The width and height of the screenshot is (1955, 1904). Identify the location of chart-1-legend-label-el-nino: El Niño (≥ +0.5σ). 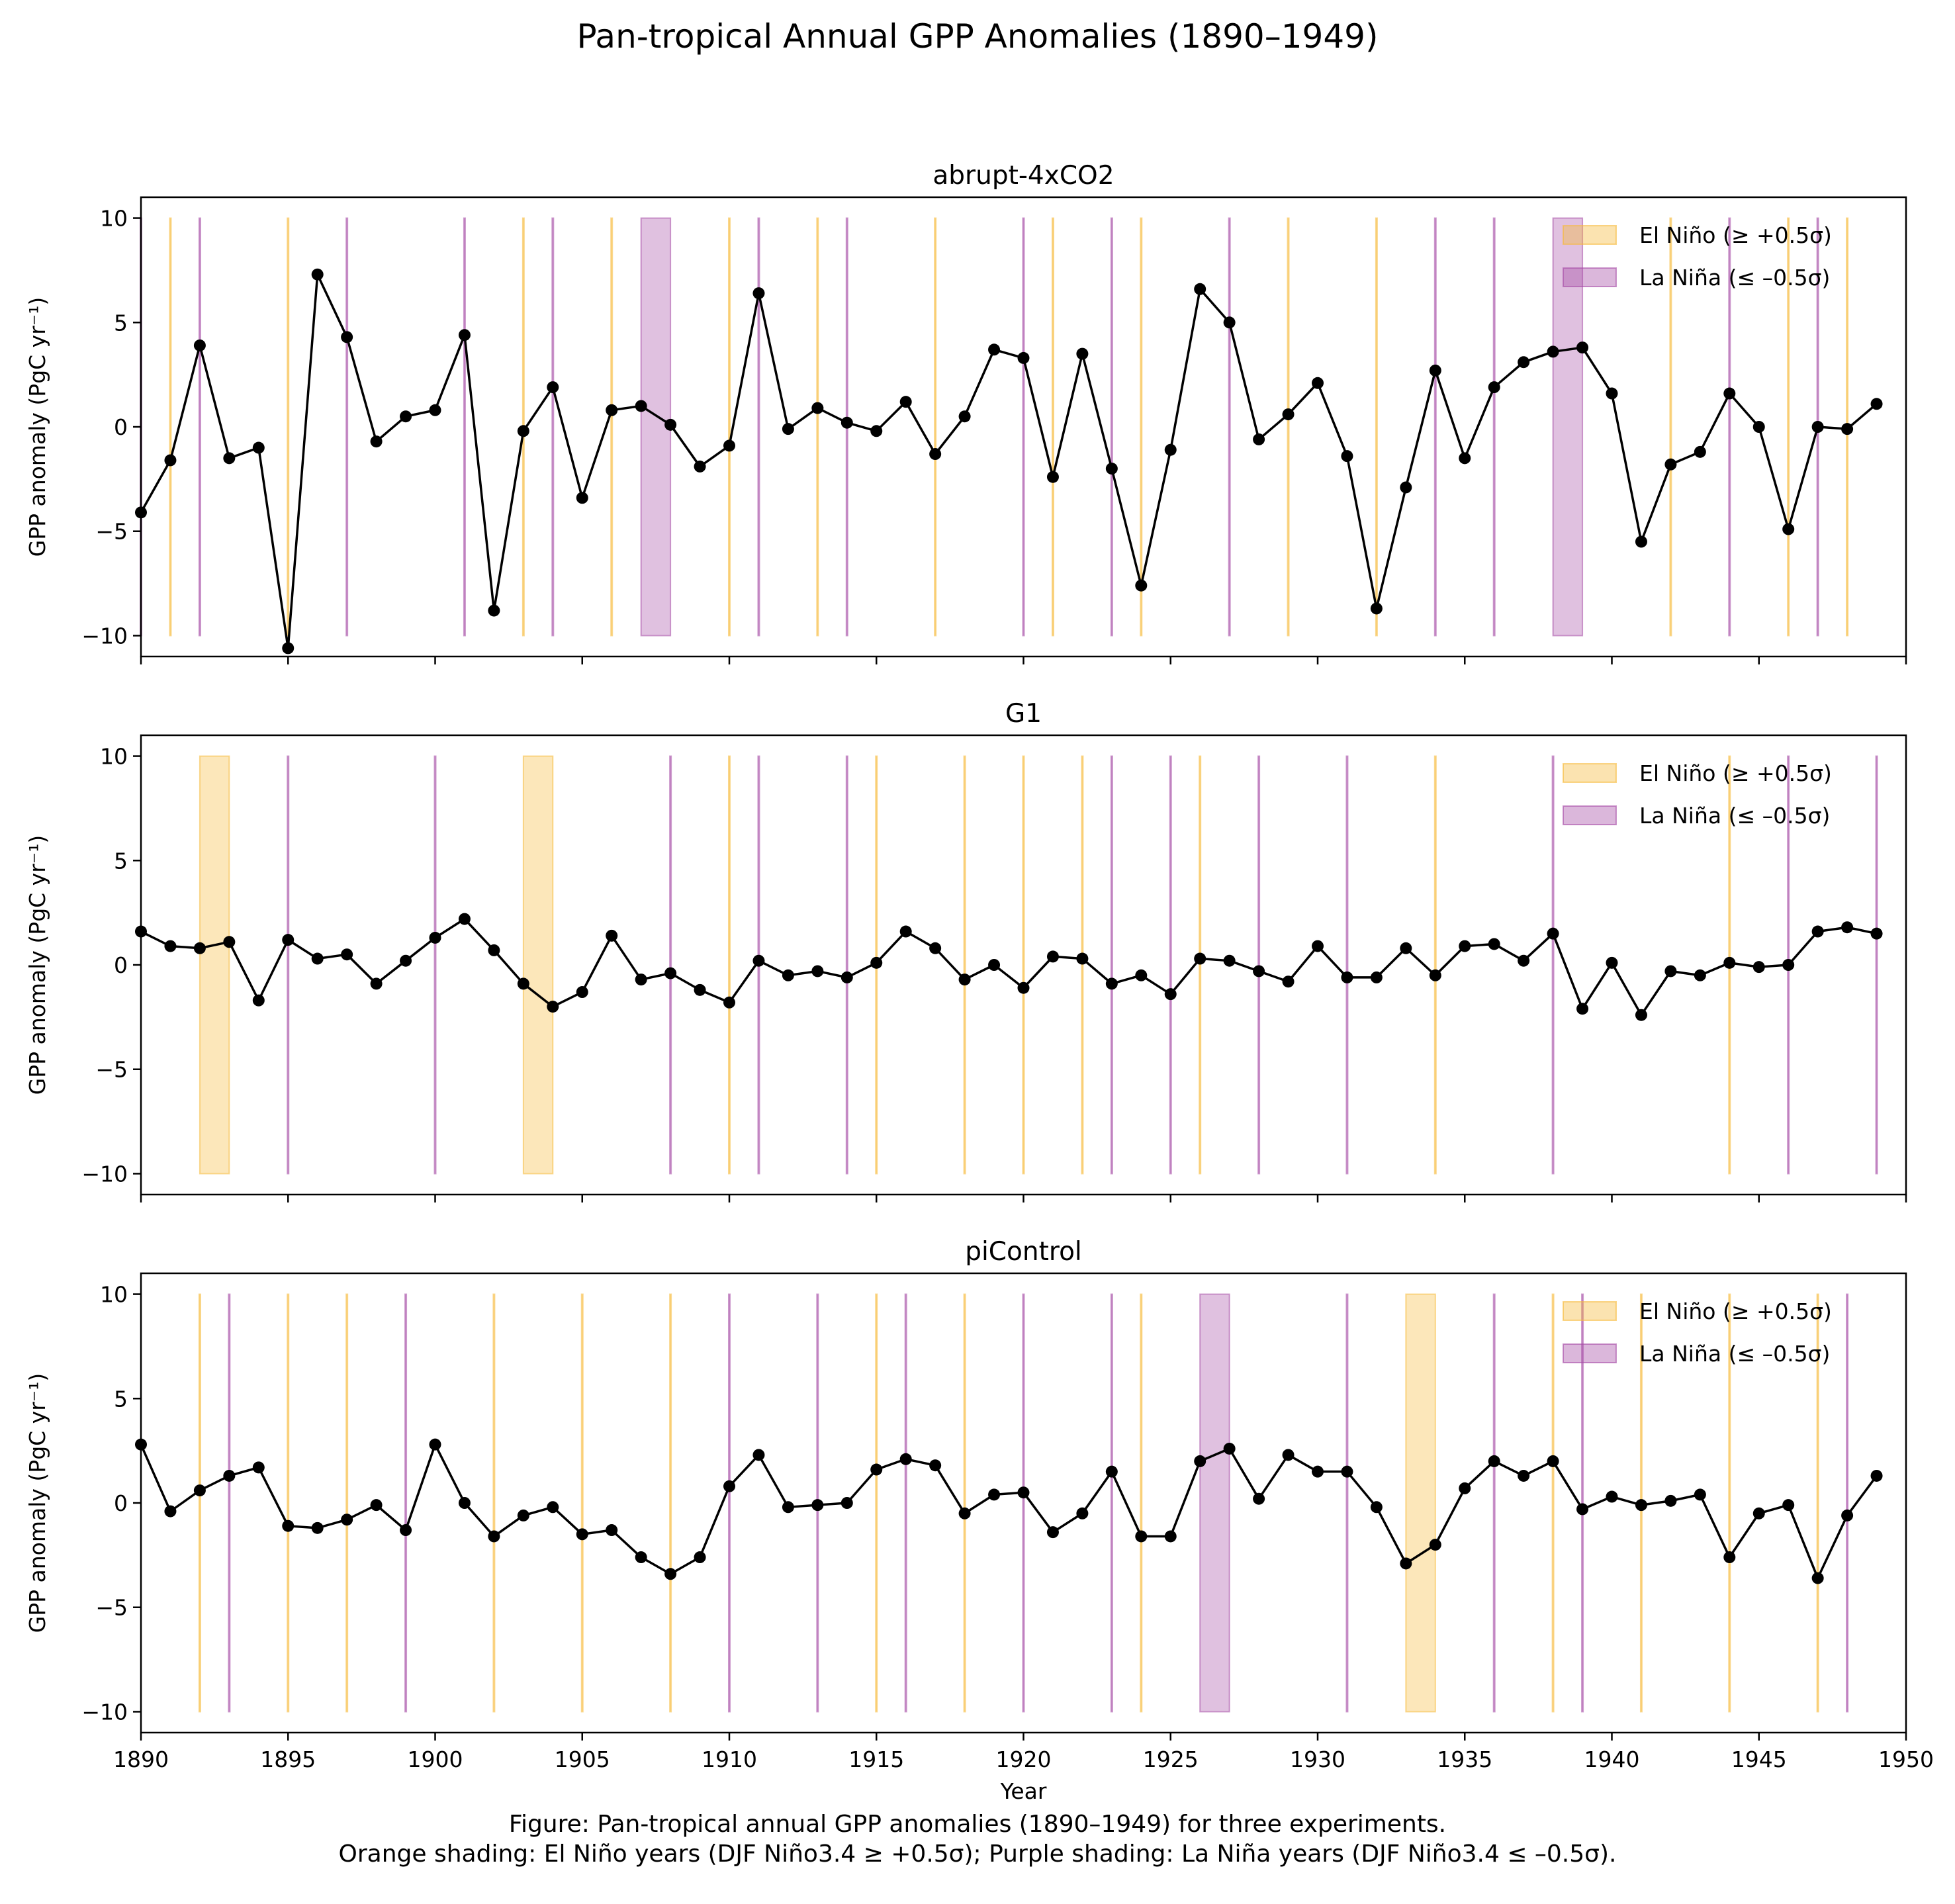
(1735, 773).